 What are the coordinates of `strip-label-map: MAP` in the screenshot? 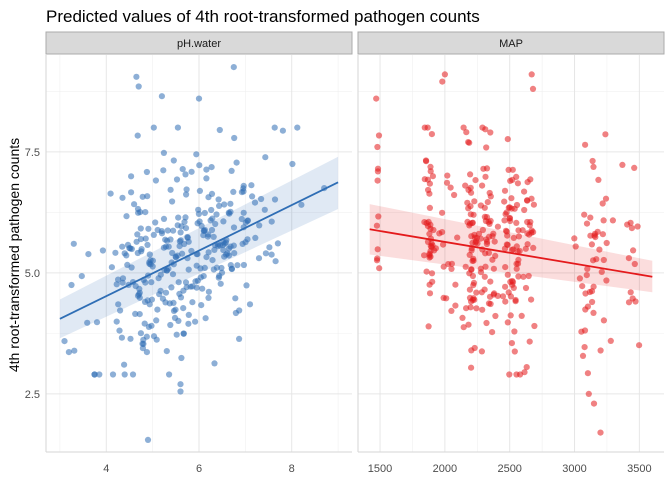 It's located at (511, 44).